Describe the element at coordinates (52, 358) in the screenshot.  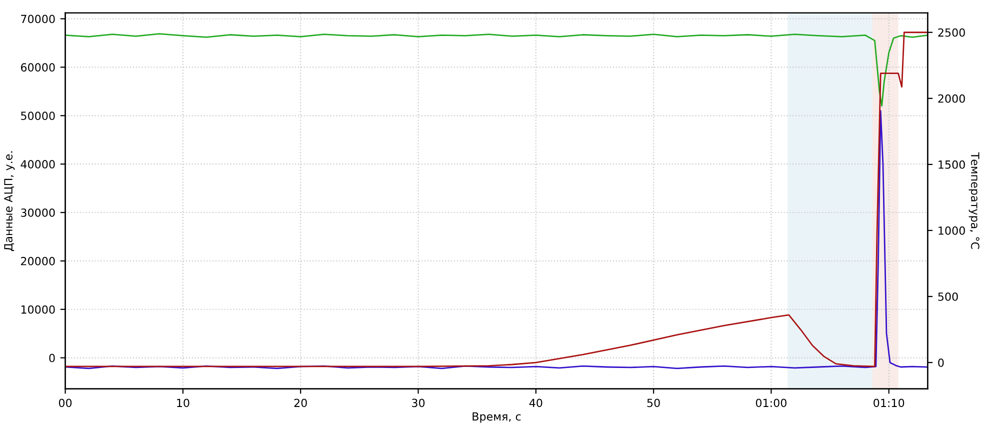
I see `y-tick-label: 0` at that location.